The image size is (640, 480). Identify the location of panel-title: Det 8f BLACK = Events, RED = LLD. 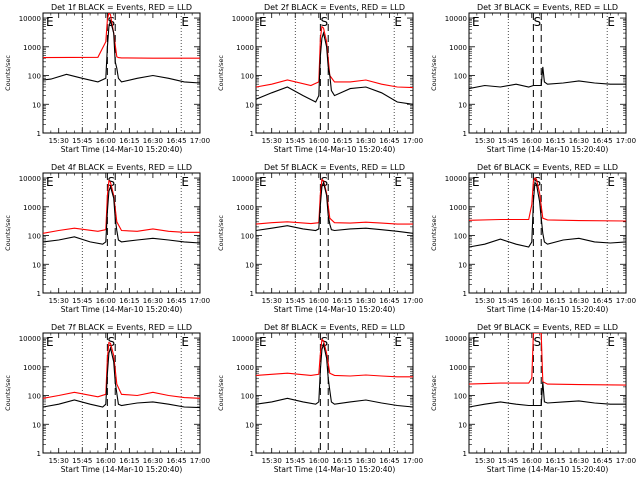
(334, 327).